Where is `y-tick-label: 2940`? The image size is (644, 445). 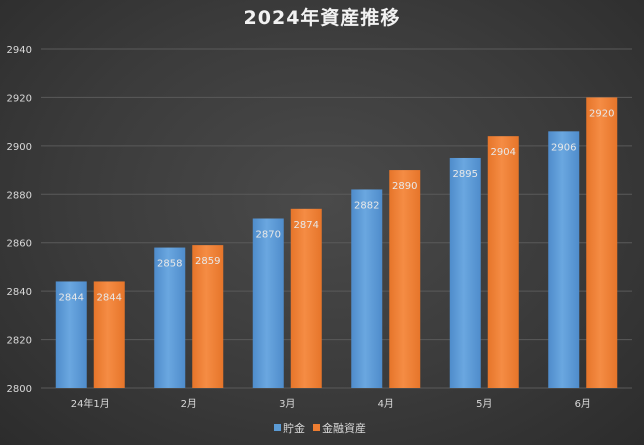
y-tick-label: 2940 is located at coordinates (19, 50).